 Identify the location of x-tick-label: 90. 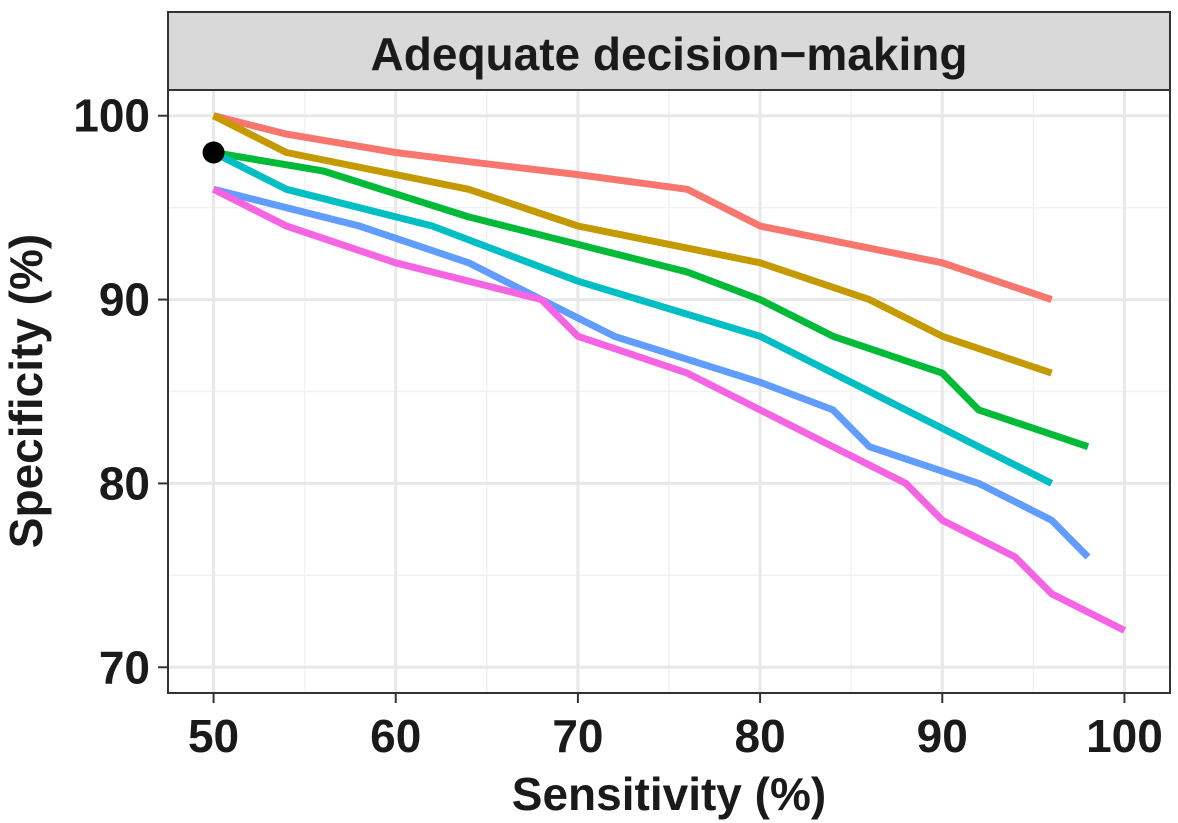
(942, 736).